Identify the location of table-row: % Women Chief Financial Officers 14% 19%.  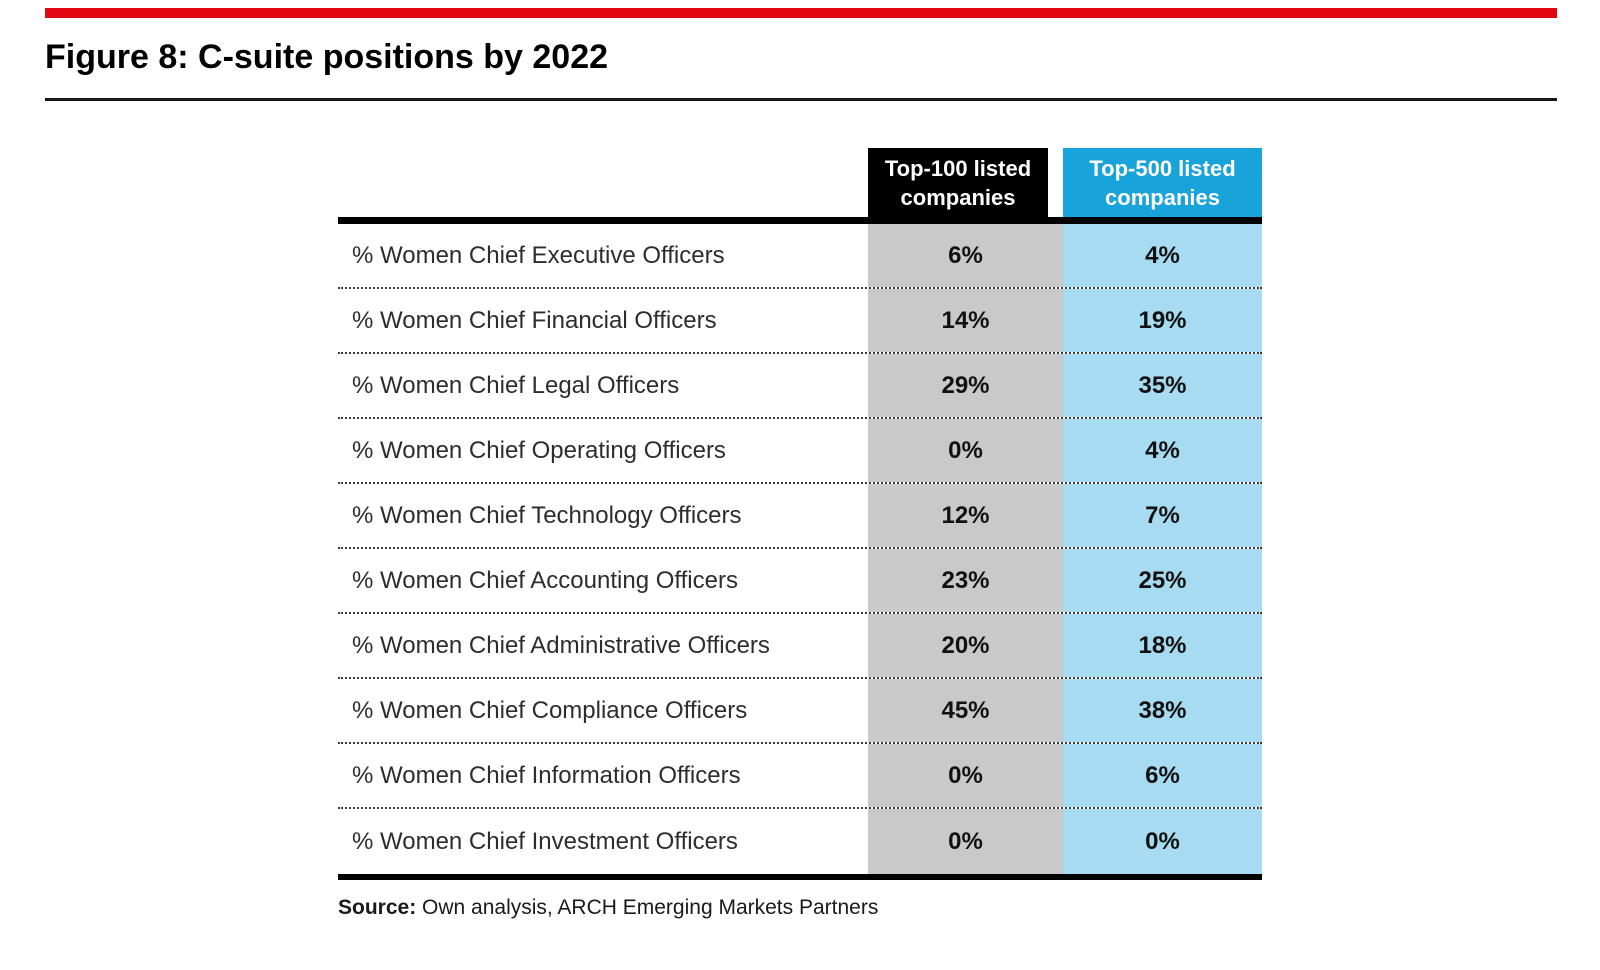
(800, 321).